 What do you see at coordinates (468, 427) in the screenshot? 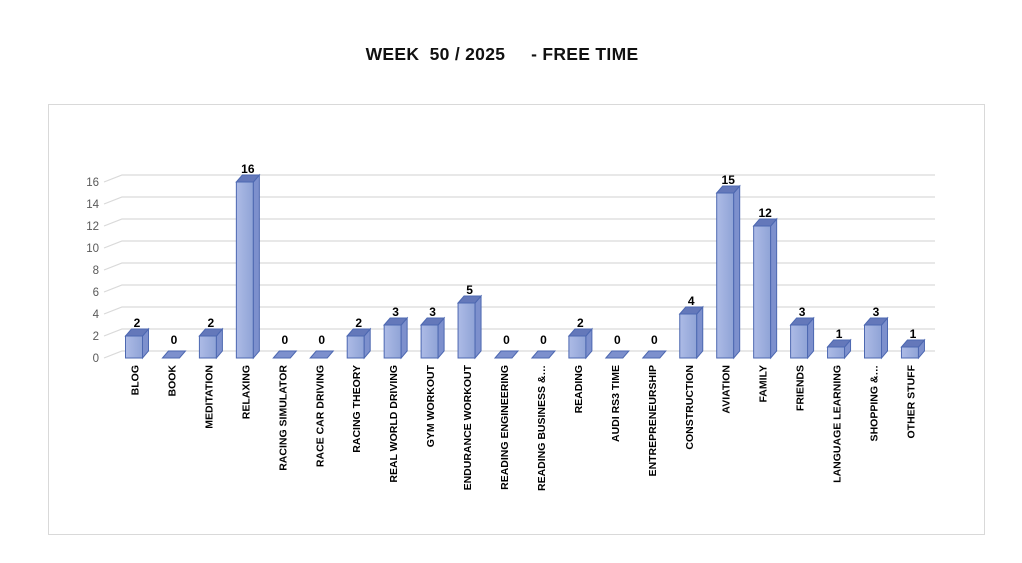
I see `x-axis-category-label: ENDURANCE WORKOUT` at bounding box center [468, 427].